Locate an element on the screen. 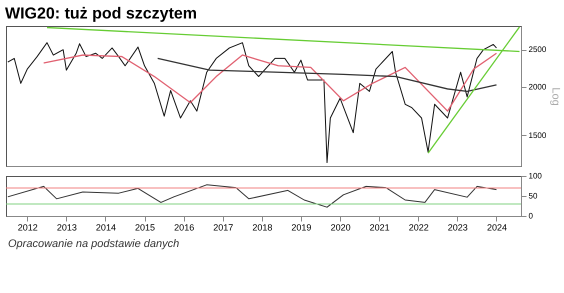  y-tick-label: 2000 is located at coordinates (537, 87).